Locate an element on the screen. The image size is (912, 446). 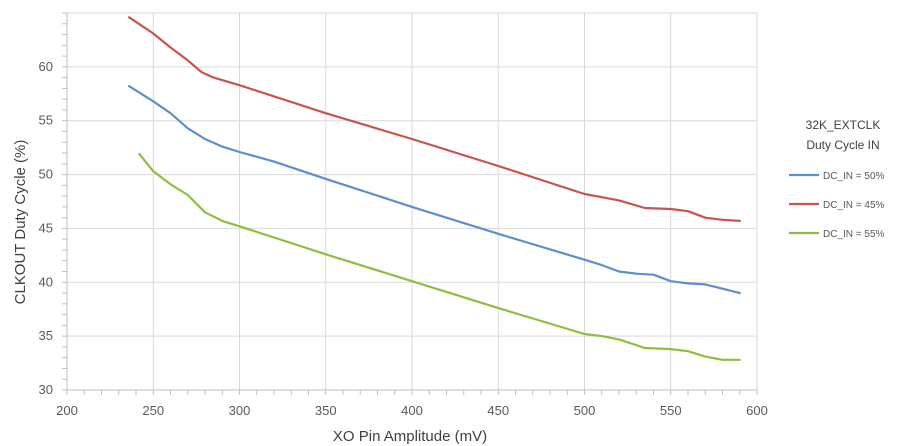
y-tick-label: 60 is located at coordinates (46, 66).